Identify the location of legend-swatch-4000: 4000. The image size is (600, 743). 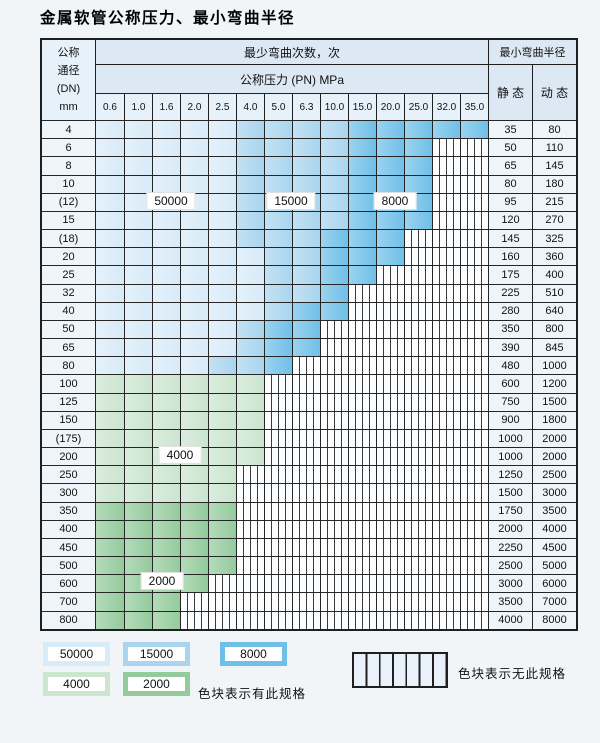
(76, 684).